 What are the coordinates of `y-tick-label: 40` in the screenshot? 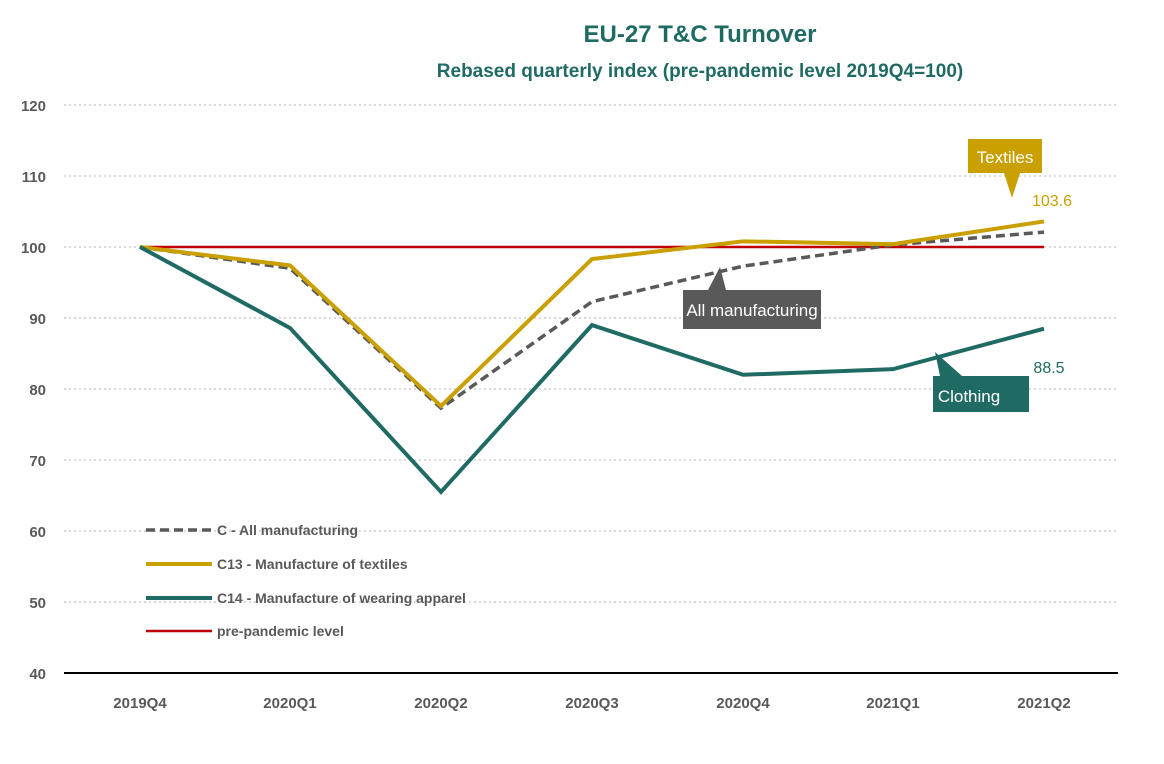 It's located at (37, 674).